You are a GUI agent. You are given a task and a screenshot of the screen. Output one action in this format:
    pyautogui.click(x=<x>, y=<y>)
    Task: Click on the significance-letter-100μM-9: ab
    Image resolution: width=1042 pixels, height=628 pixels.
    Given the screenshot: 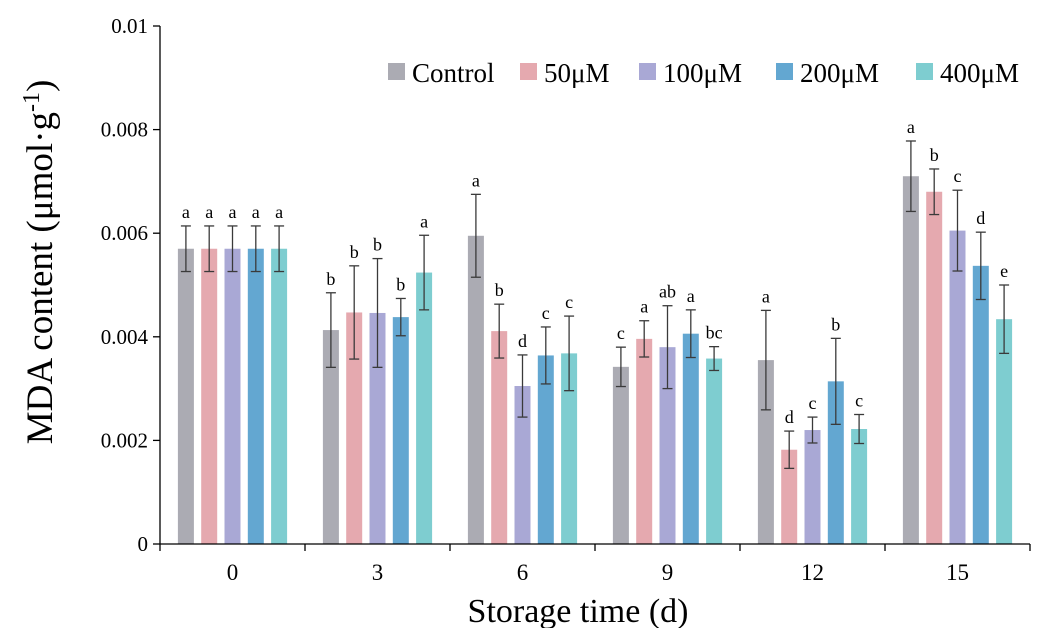 What is the action you would take?
    pyautogui.click(x=667, y=292)
    